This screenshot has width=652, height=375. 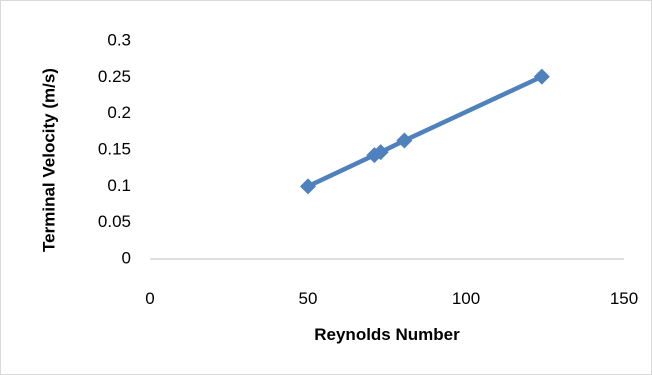 What do you see at coordinates (126, 257) in the screenshot?
I see `y-tick-label: 0` at bounding box center [126, 257].